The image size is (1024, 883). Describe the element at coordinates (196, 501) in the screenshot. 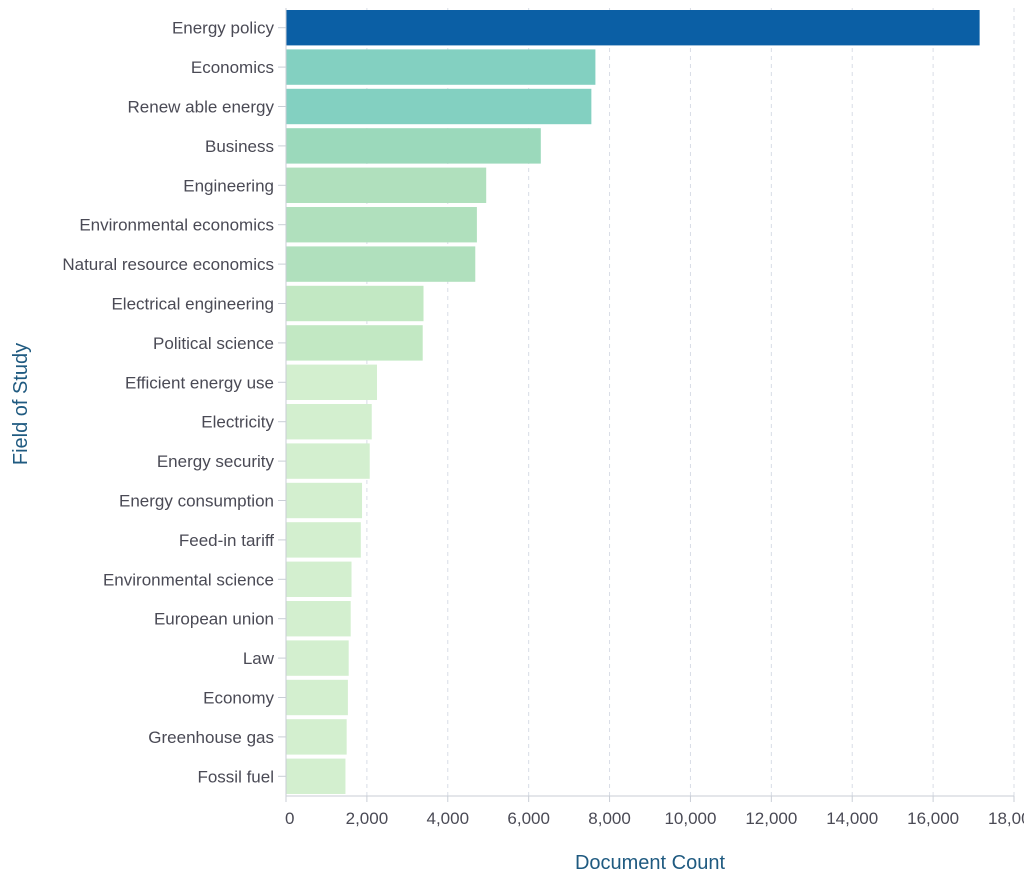

I see `category-label: Energy consumption` at that location.